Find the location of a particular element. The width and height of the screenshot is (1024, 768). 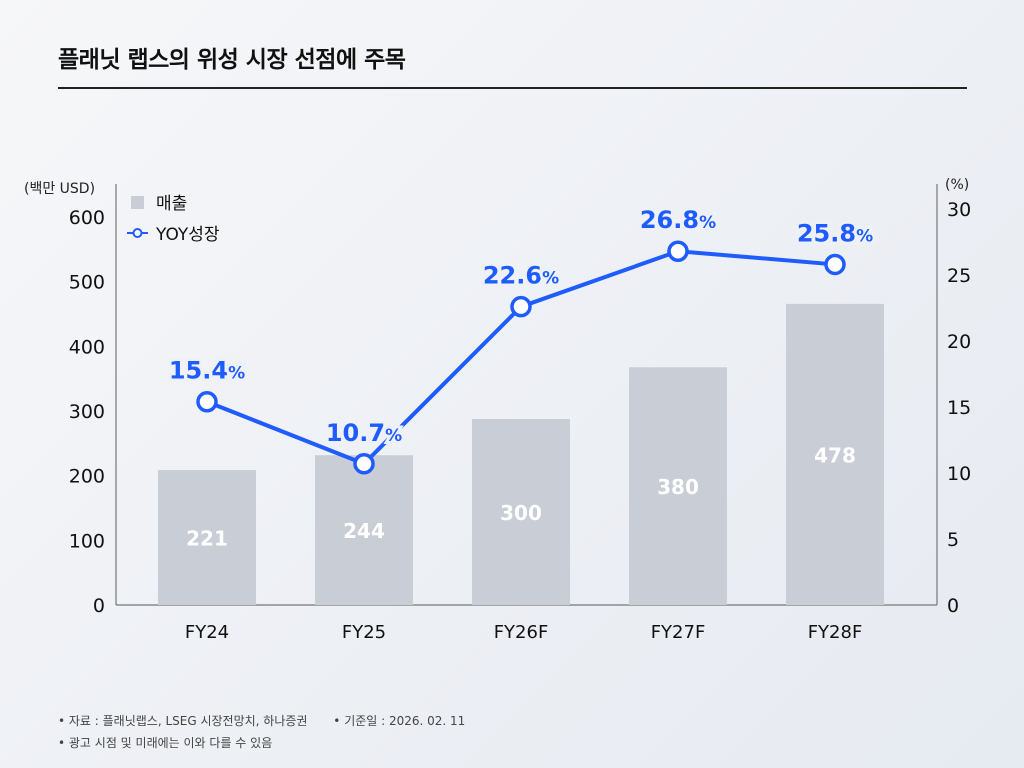

x-tick-label: FY28F is located at coordinates (835, 632).